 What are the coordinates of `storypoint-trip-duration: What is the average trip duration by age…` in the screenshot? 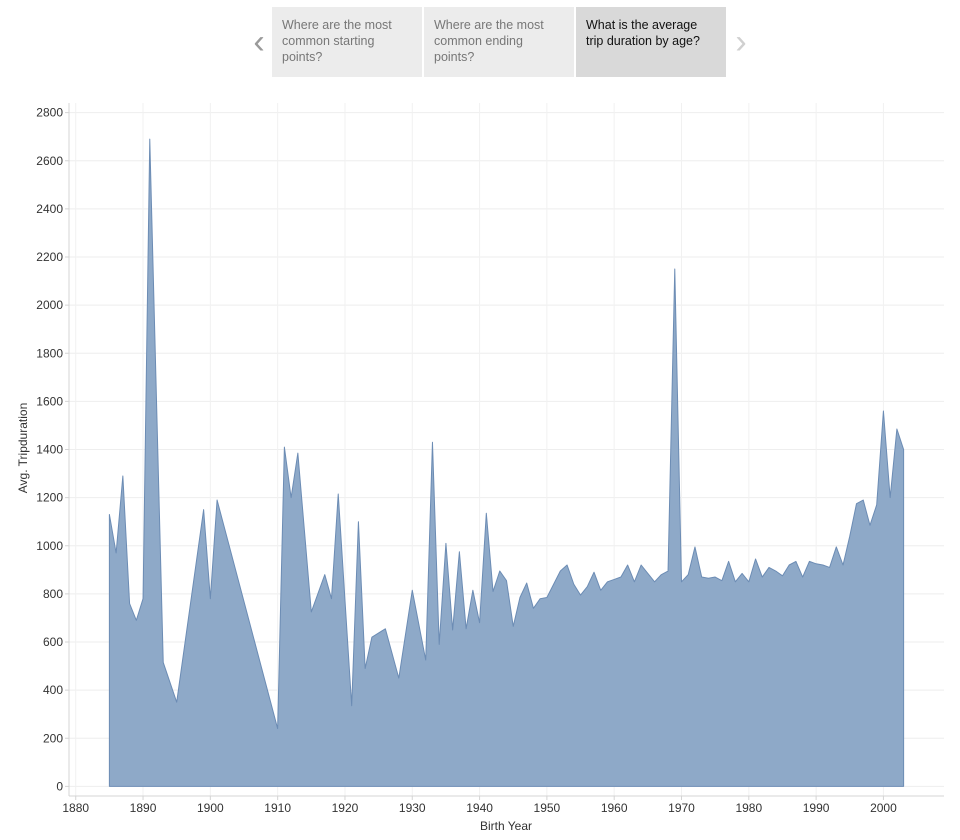 It's located at (651, 42).